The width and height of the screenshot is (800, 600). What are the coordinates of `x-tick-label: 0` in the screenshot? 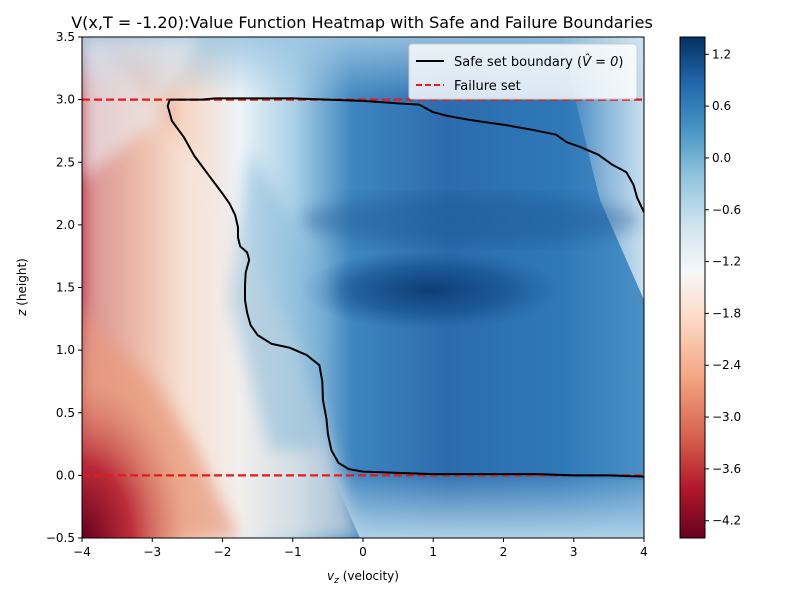 It's located at (363, 552).